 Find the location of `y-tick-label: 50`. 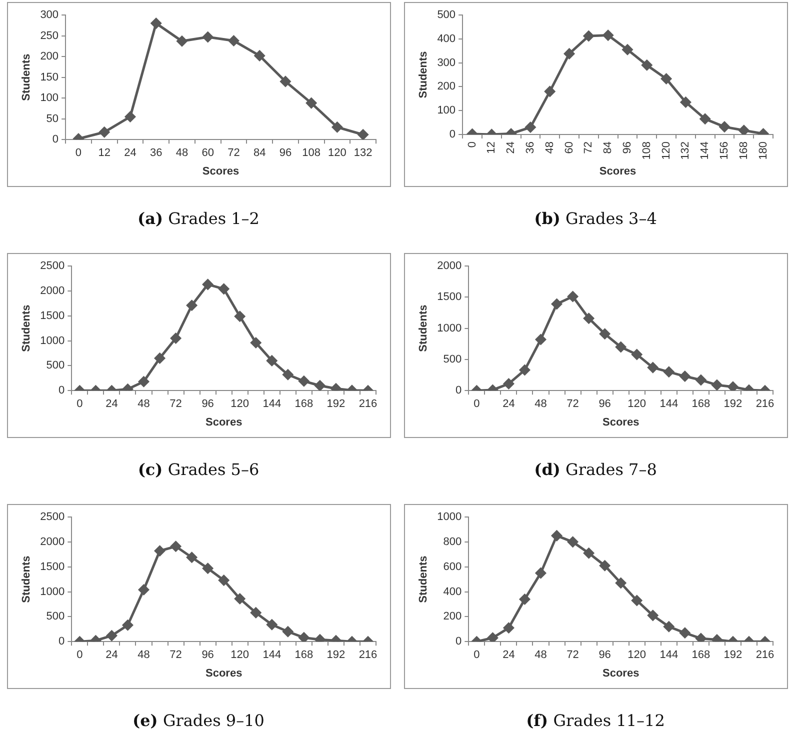

y-tick-label: 50 is located at coordinates (52, 118).